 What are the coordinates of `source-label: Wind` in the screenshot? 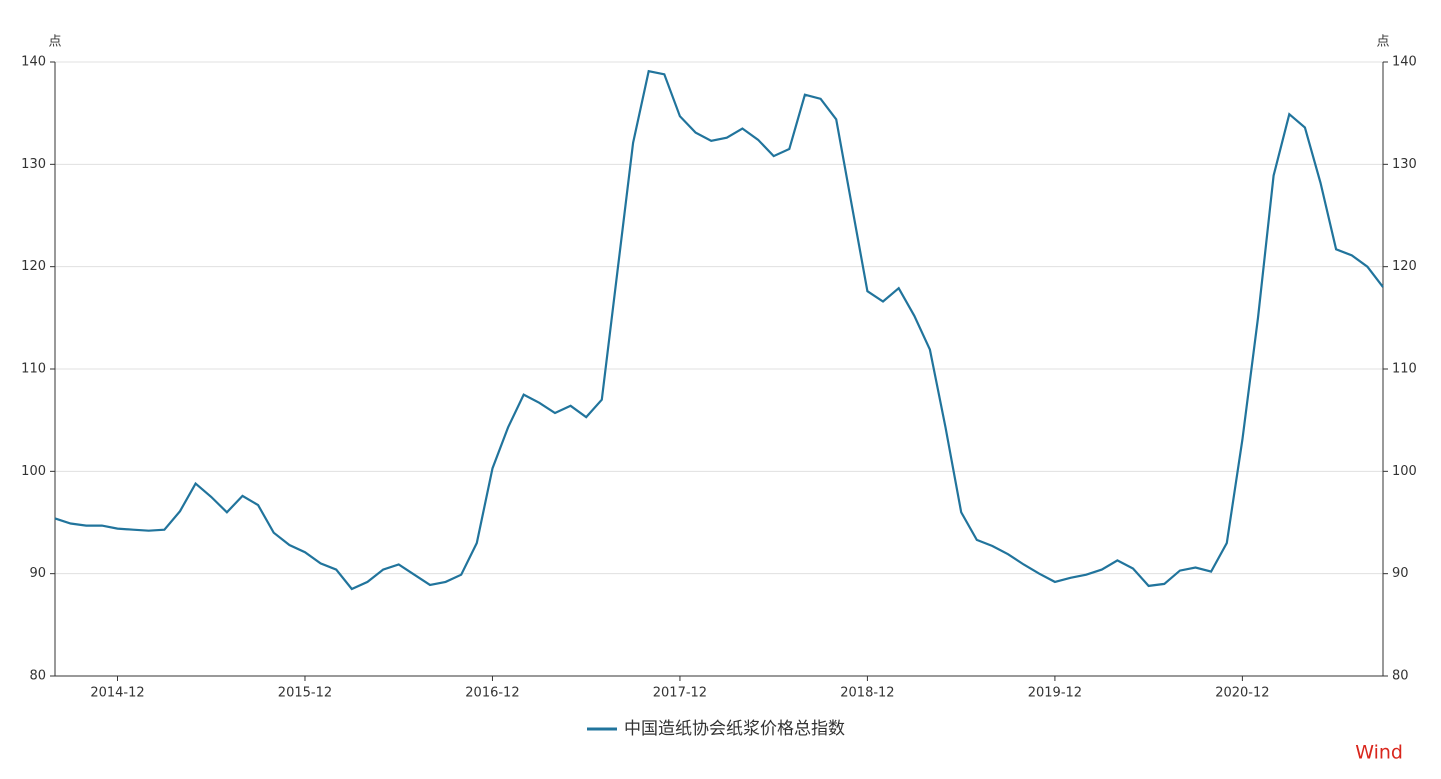 It's located at (1379, 753).